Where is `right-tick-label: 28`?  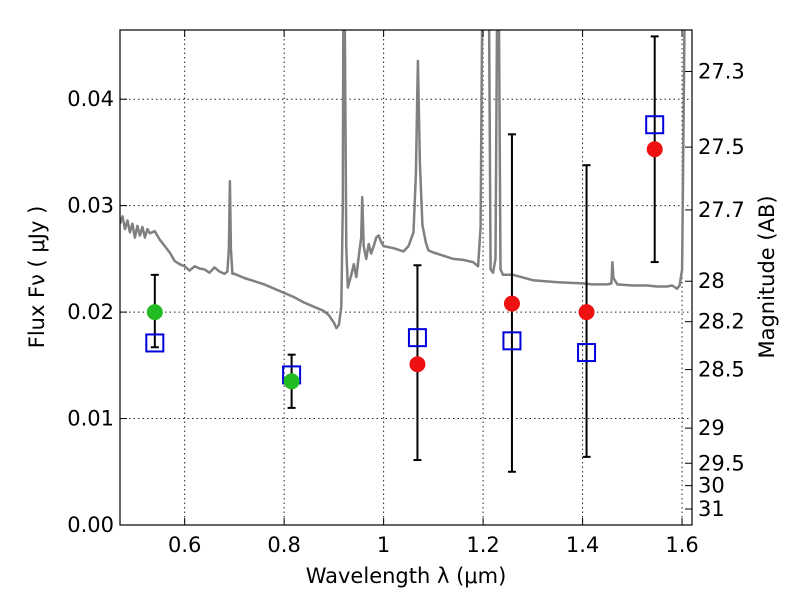
right-tick-label: 28 is located at coordinates (711, 281).